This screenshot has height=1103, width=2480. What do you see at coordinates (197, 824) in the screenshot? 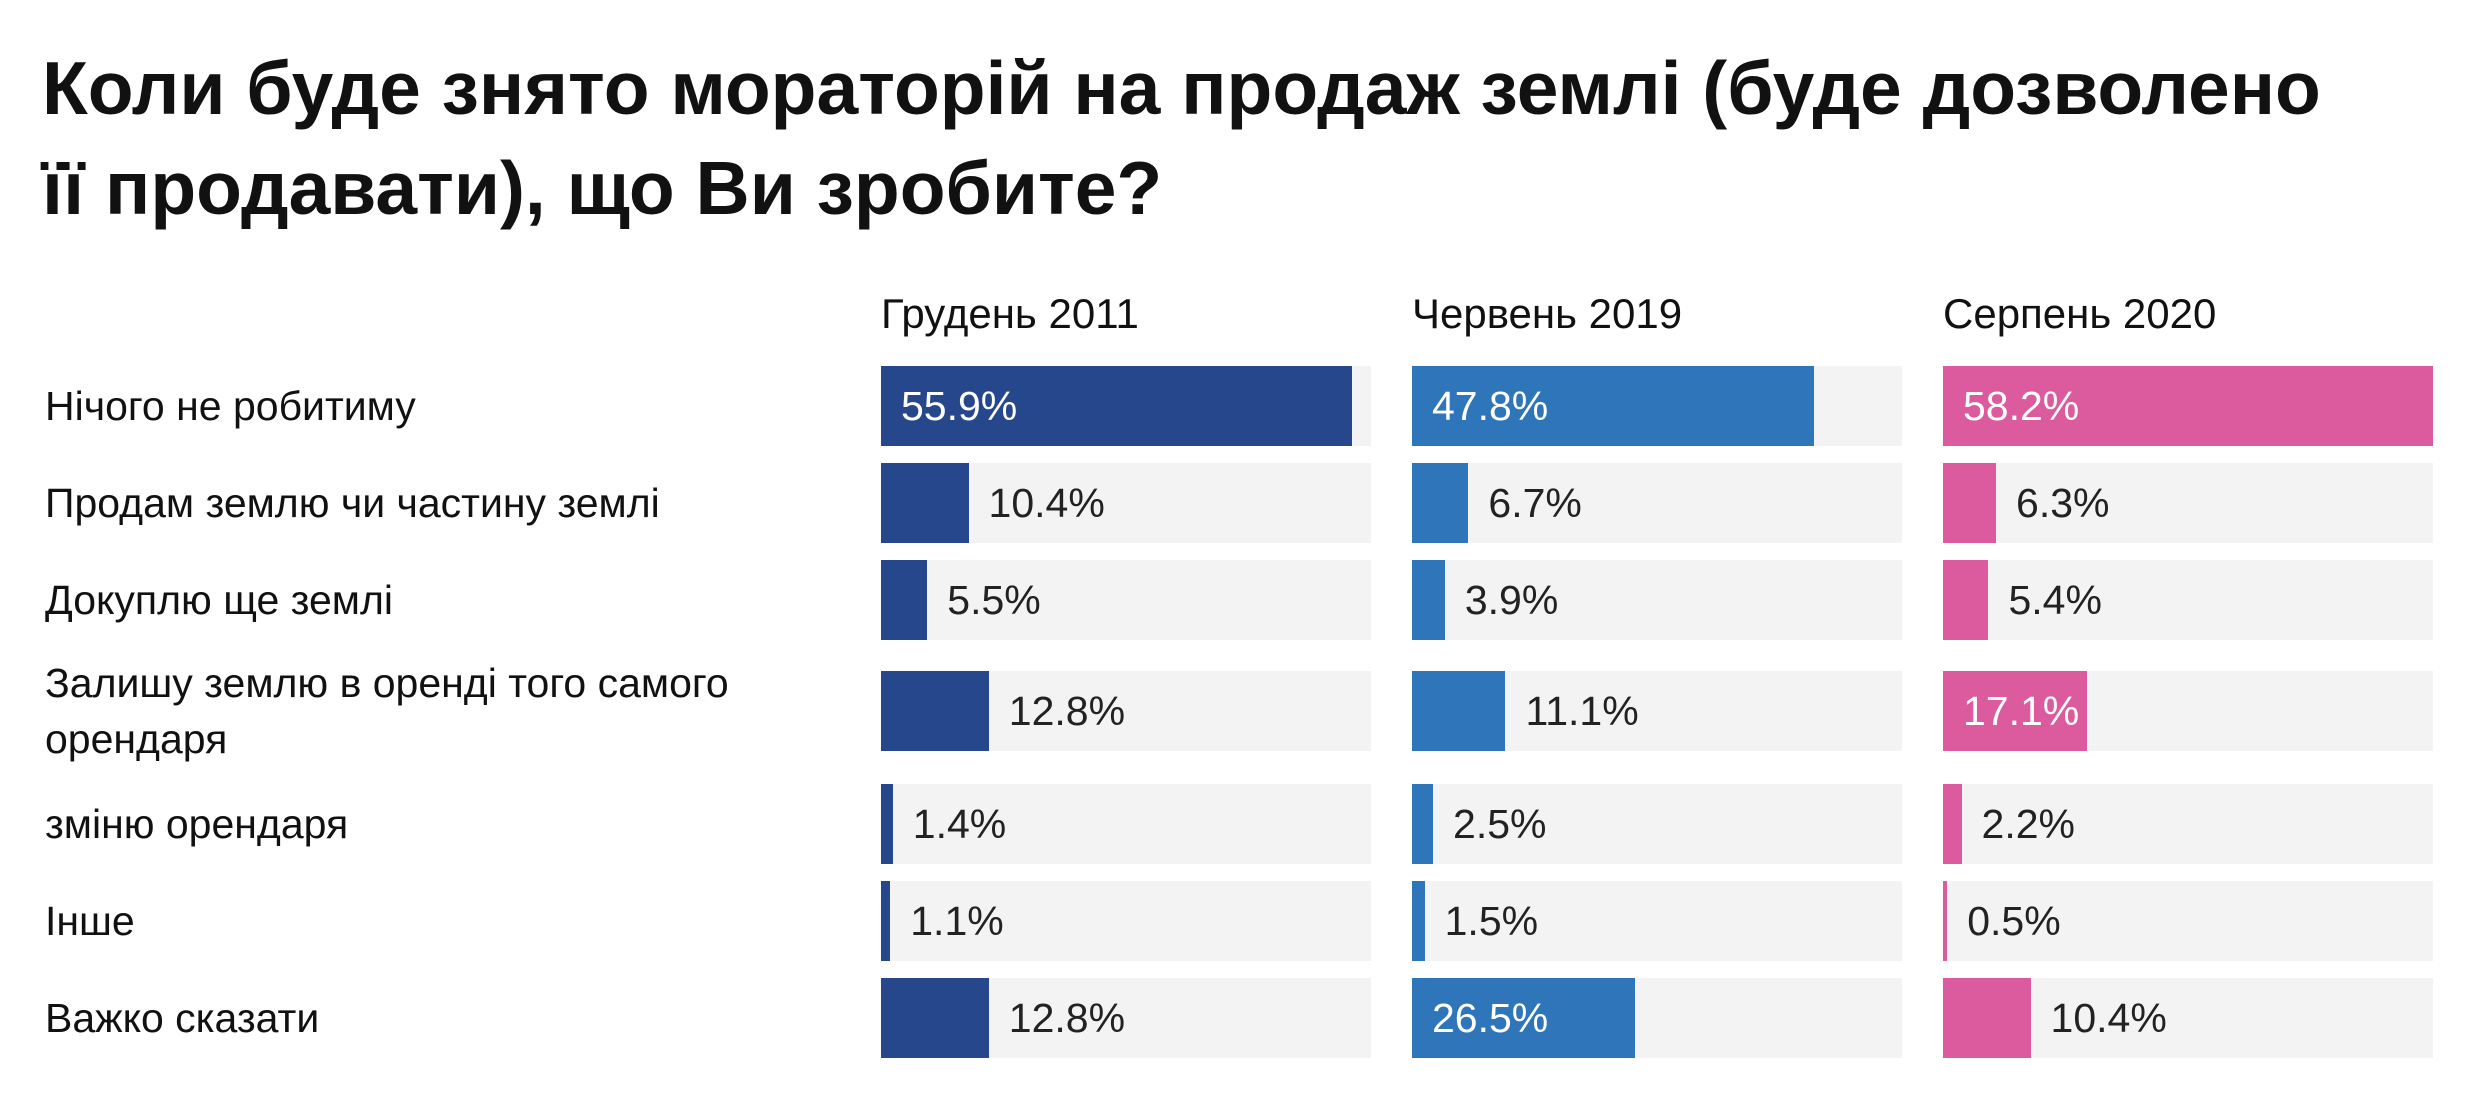
I see `category-label: зміню орендаря` at bounding box center [197, 824].